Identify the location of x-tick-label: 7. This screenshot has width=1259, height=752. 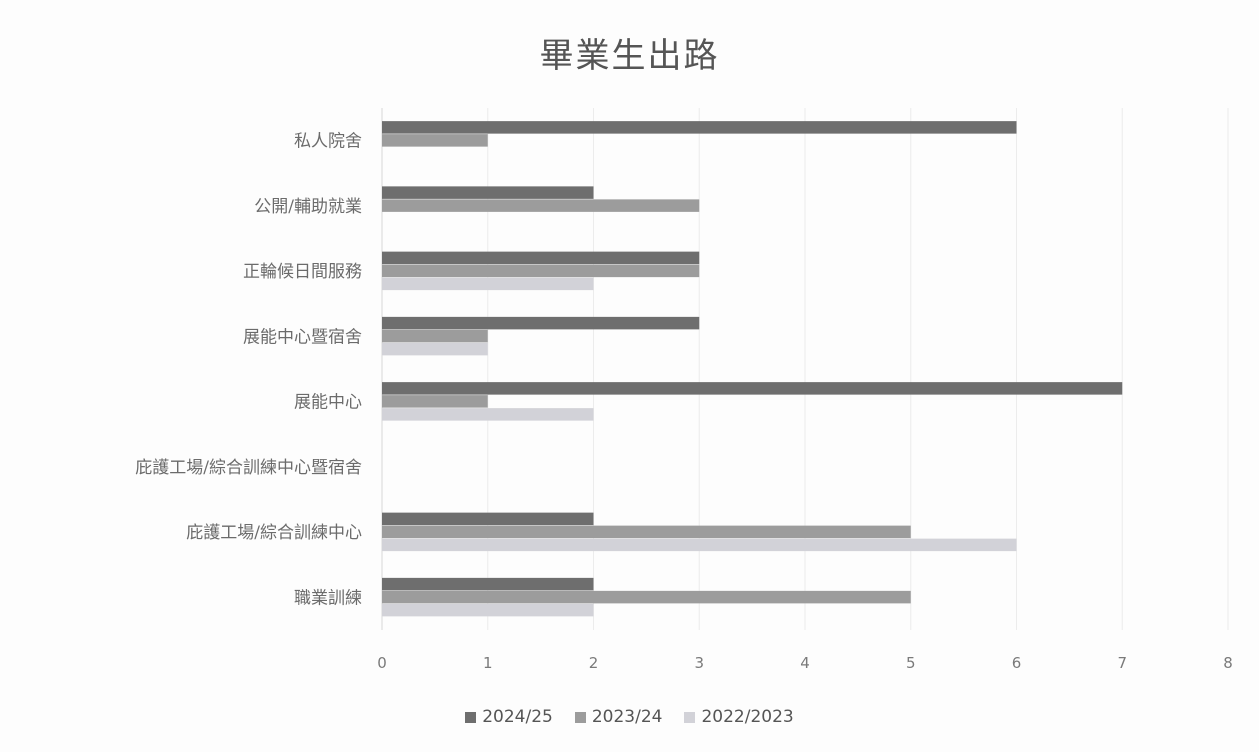
(1122, 663).